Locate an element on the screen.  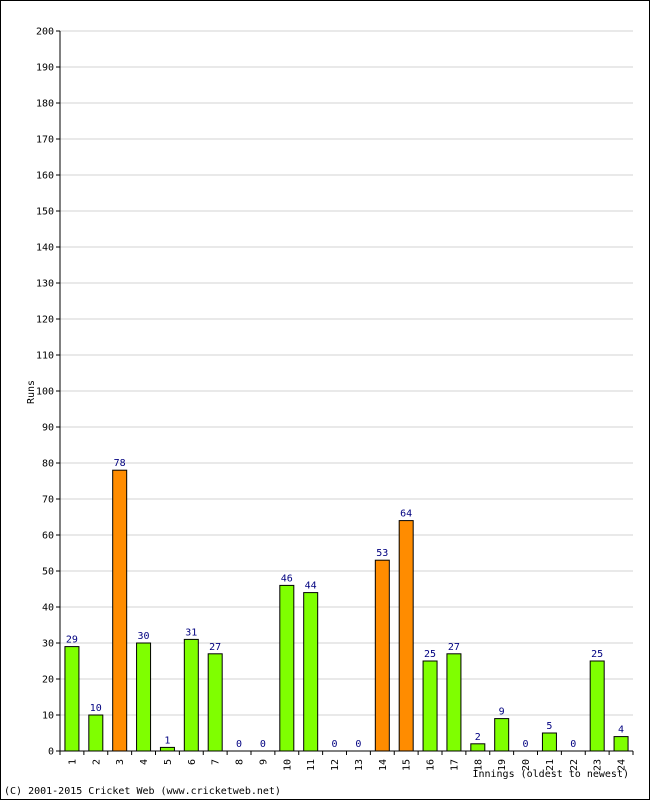
data-label: 44 is located at coordinates (311, 586).